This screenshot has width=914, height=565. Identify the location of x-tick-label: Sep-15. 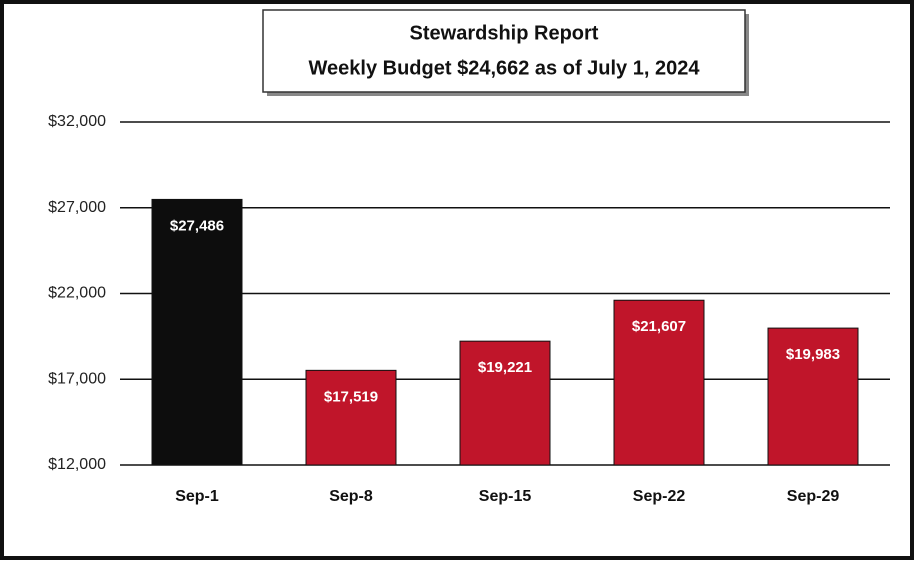
(505, 496).